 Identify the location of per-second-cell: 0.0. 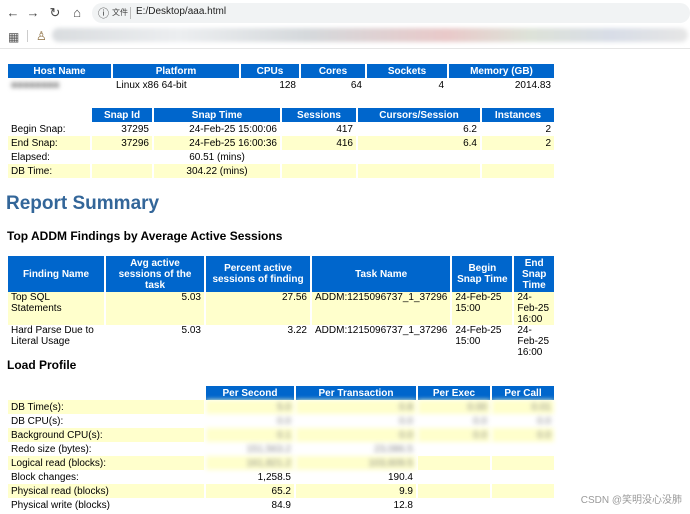
(284, 421).